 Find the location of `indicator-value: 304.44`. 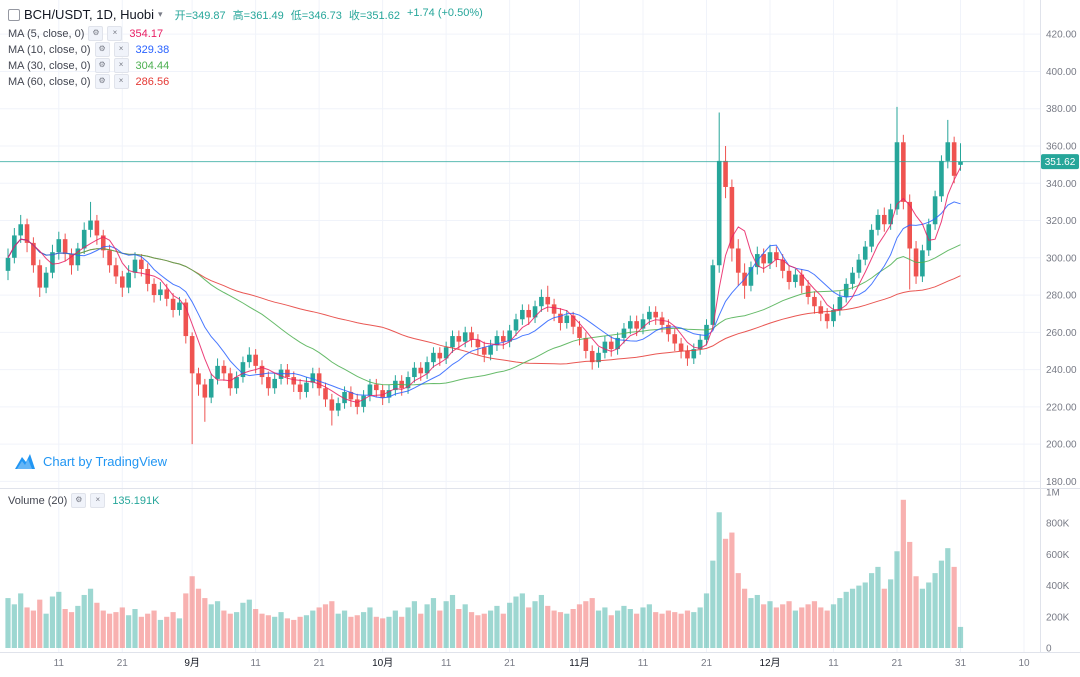

indicator-value: 304.44 is located at coordinates (152, 65).